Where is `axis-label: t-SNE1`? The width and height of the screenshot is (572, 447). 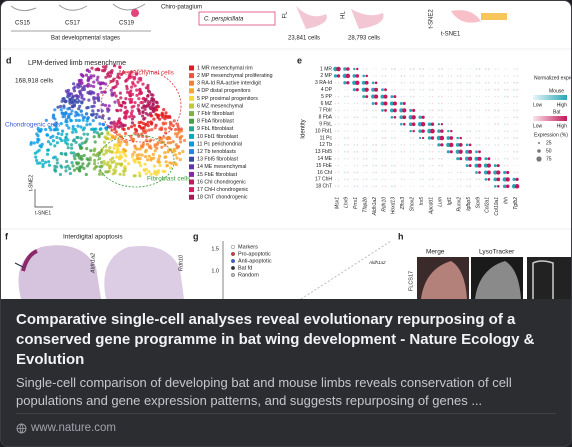 axis-label: t-SNE1 is located at coordinates (451, 35).